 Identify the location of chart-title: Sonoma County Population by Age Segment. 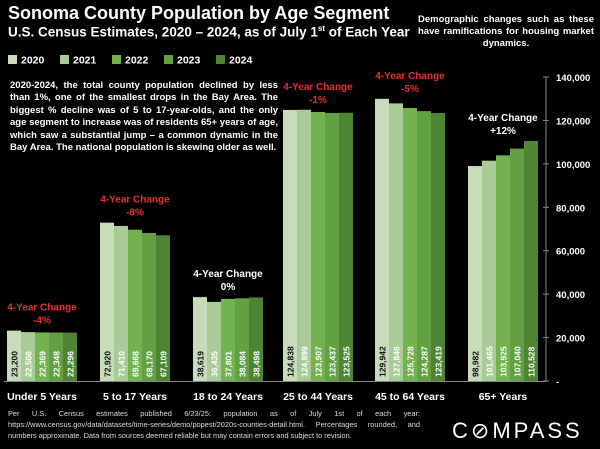
(199, 13).